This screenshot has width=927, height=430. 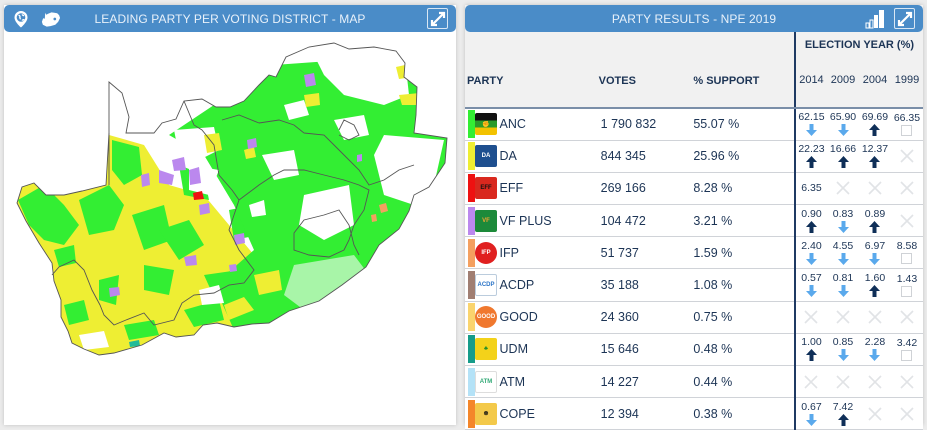 What do you see at coordinates (646, 81) in the screenshot?
I see `votes-column-header: VOTES` at bounding box center [646, 81].